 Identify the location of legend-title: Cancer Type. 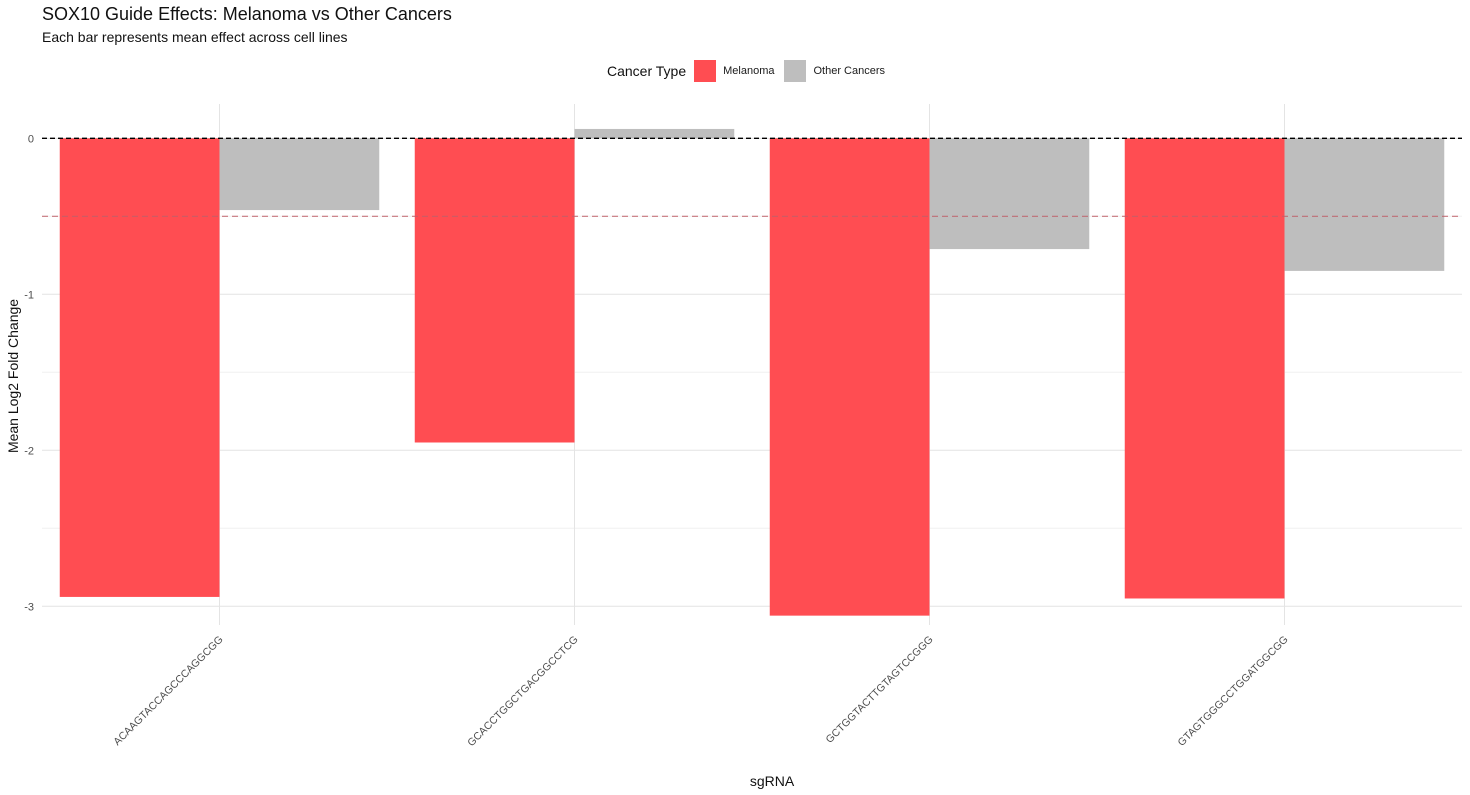
(647, 71).